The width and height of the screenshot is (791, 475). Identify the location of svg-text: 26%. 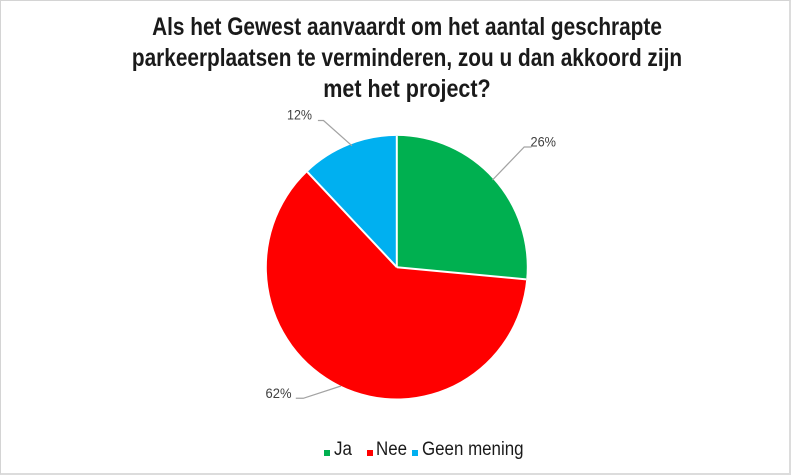
(544, 142).